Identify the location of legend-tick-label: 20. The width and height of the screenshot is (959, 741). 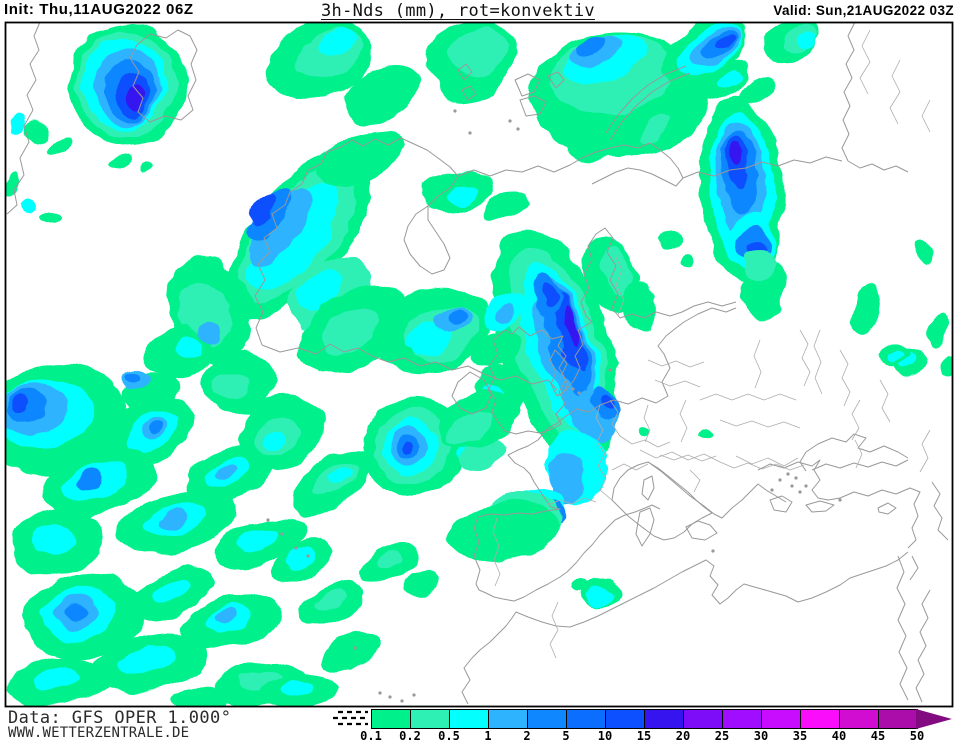
(683, 735).